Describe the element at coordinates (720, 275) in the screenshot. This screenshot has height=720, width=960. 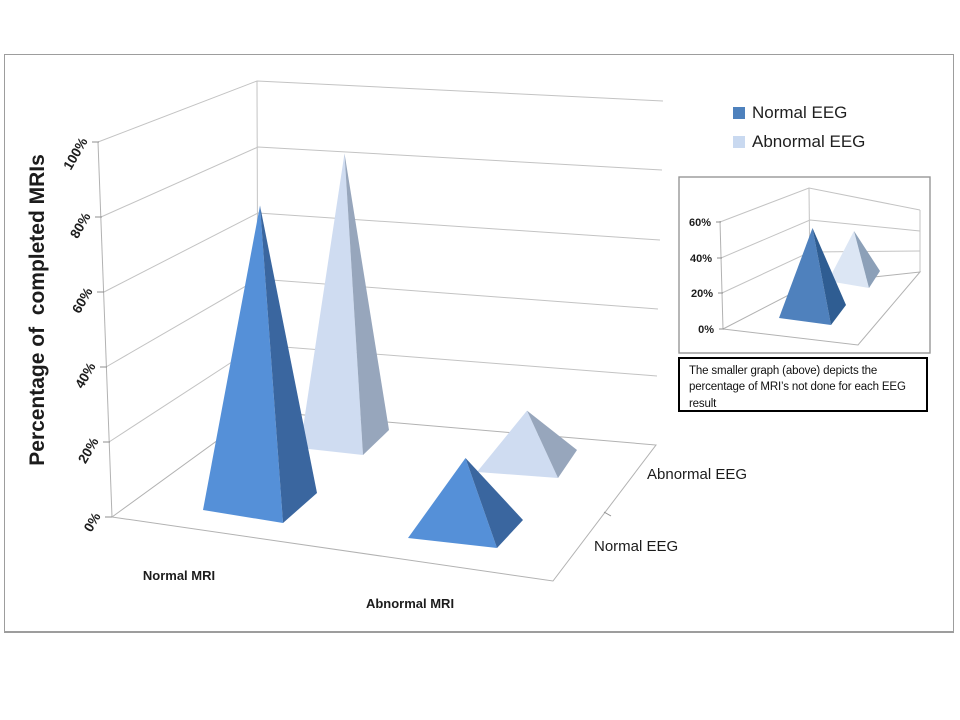
I see `inset-y-axis` at that location.